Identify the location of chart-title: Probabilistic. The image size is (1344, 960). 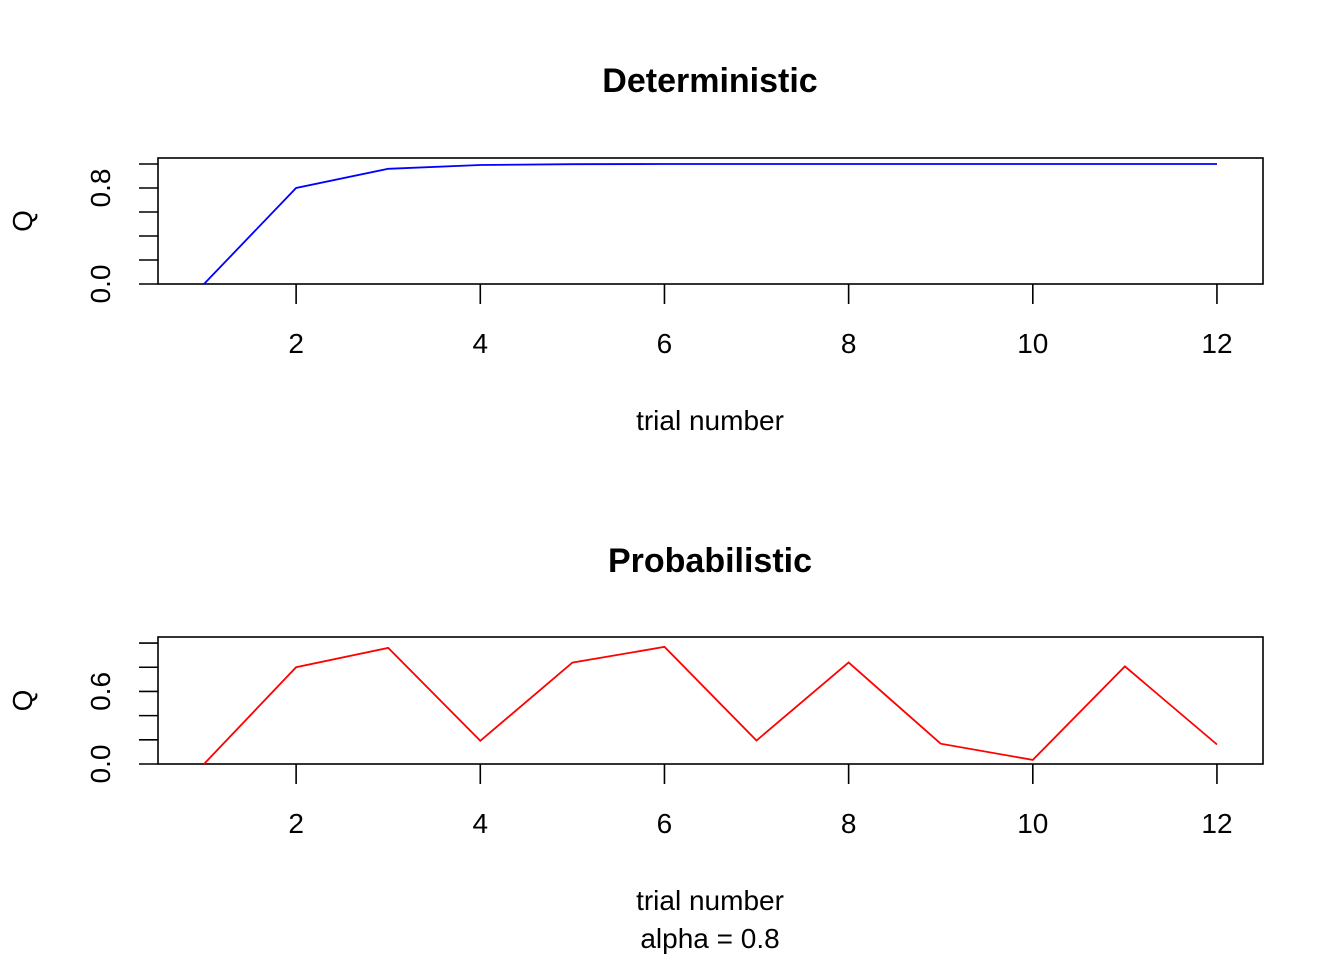
(710, 561).